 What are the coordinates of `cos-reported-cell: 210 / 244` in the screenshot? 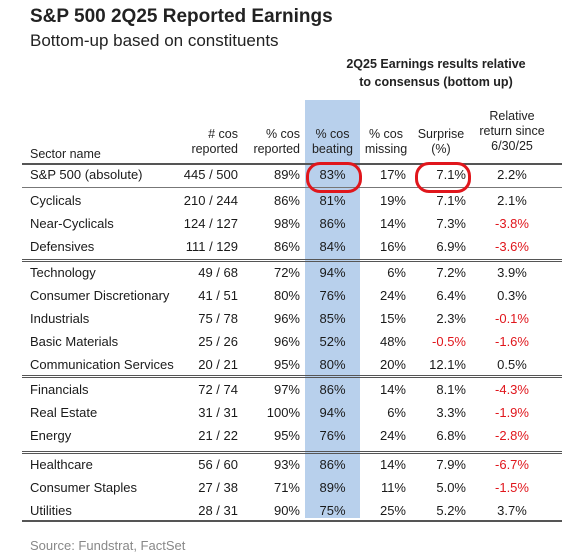 It's located at (210, 200).